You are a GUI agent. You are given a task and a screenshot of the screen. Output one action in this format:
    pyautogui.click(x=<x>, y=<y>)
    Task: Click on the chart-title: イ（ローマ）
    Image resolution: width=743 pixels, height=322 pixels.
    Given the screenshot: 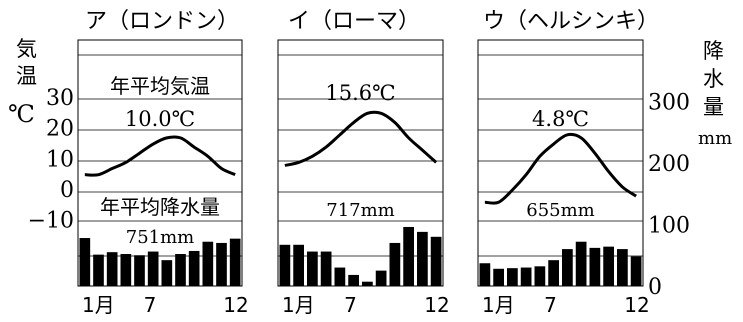 What is the action you would take?
    pyautogui.click(x=354, y=21)
    